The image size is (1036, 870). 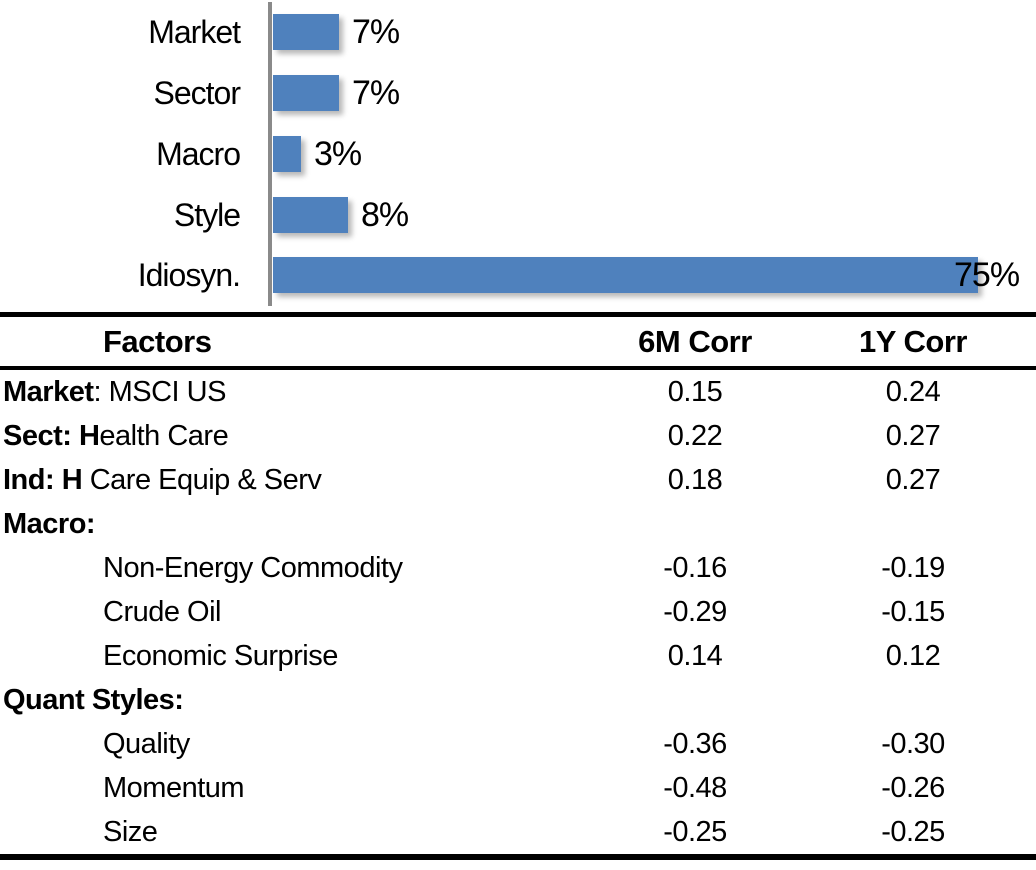 I want to click on bar-value-label: 75%, so click(x=987, y=275).